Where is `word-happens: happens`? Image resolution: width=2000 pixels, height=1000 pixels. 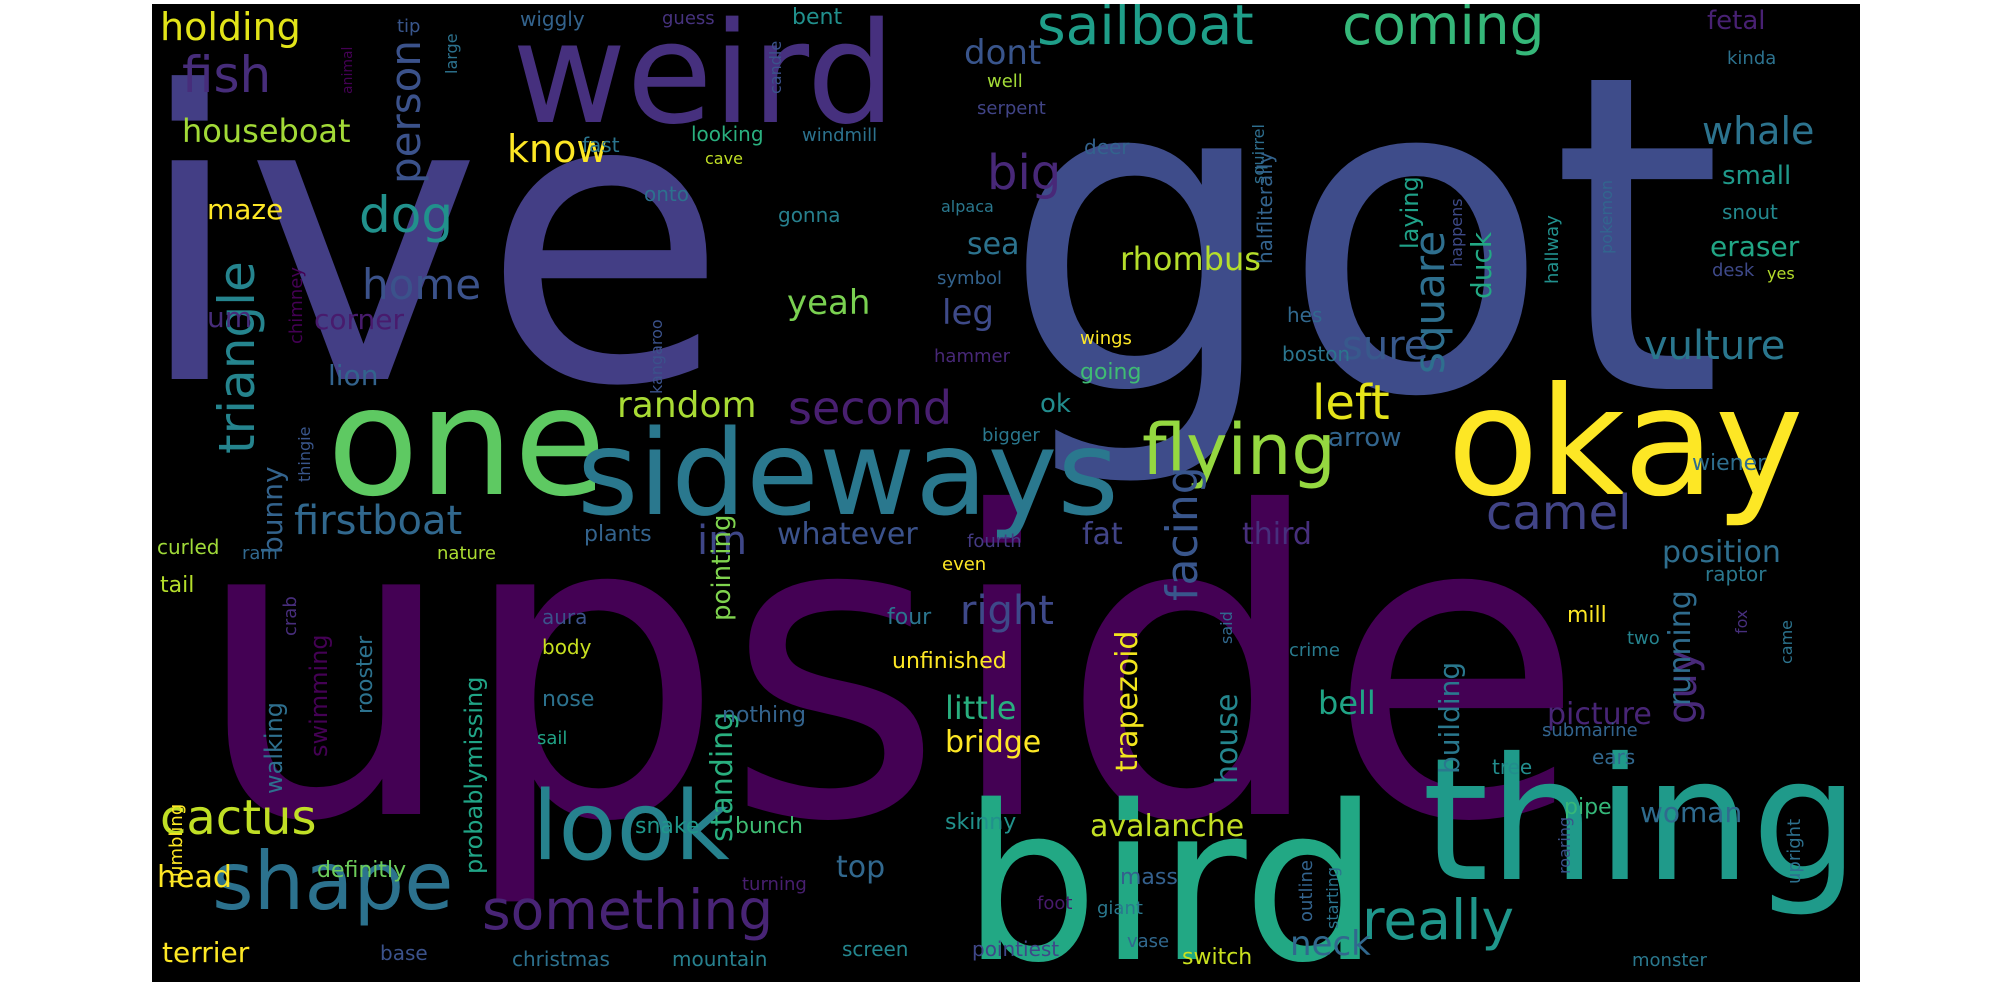 word-happens: happens is located at coordinates (1456, 232).